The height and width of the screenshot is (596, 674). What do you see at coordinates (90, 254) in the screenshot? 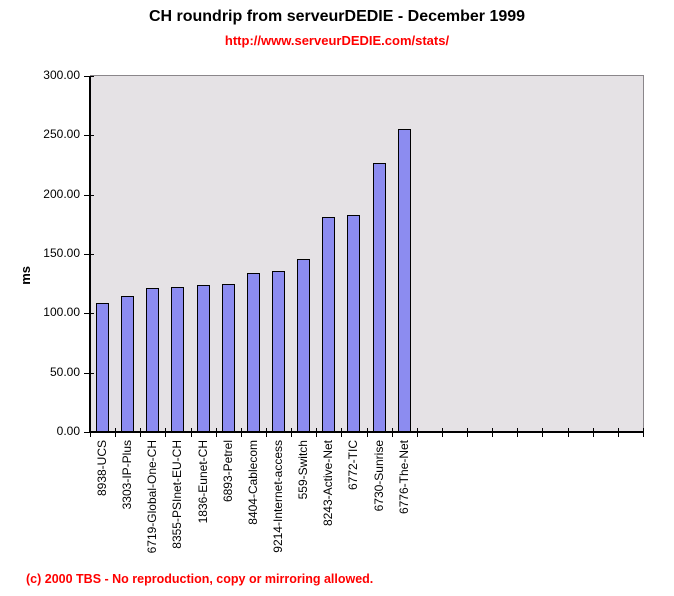
I see `y-axis-line` at bounding box center [90, 254].